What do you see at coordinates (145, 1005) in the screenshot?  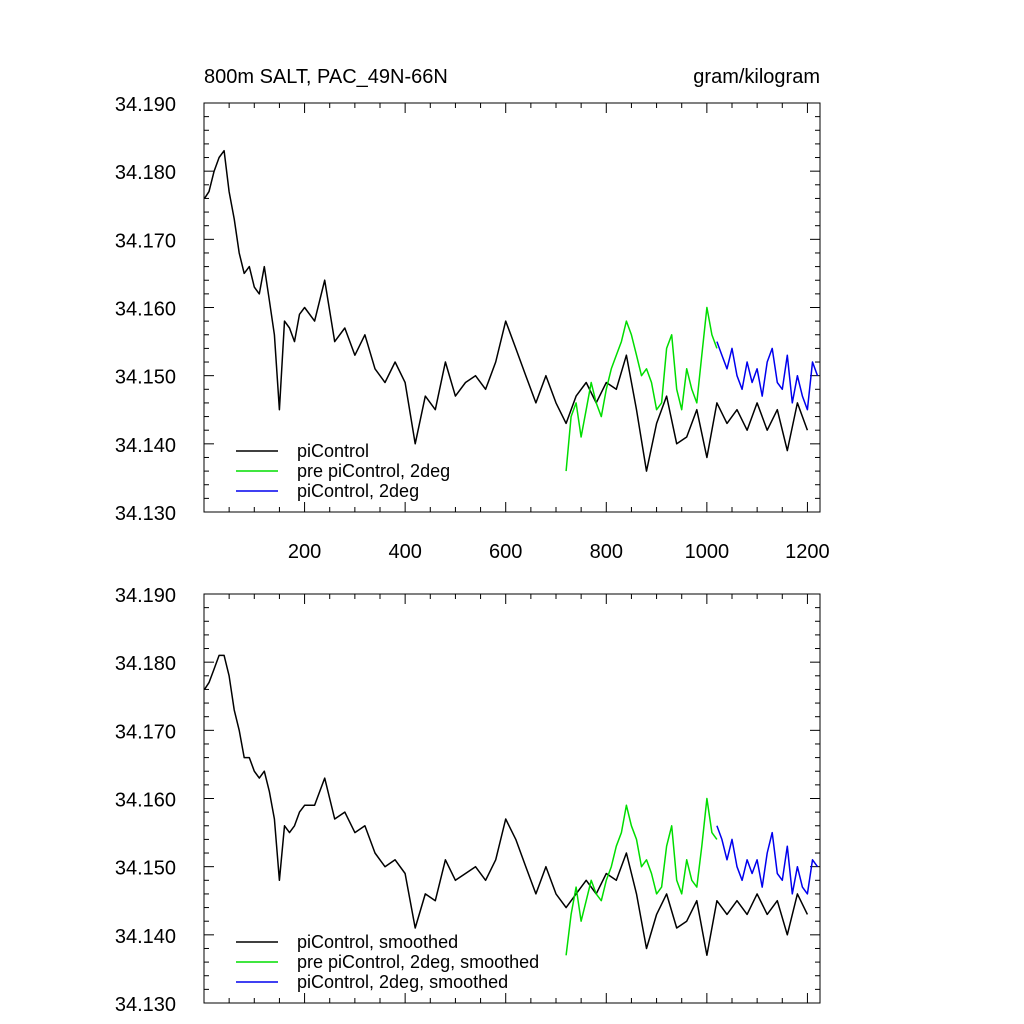 I see `bottom-ytick-label: 34.130` at bounding box center [145, 1005].